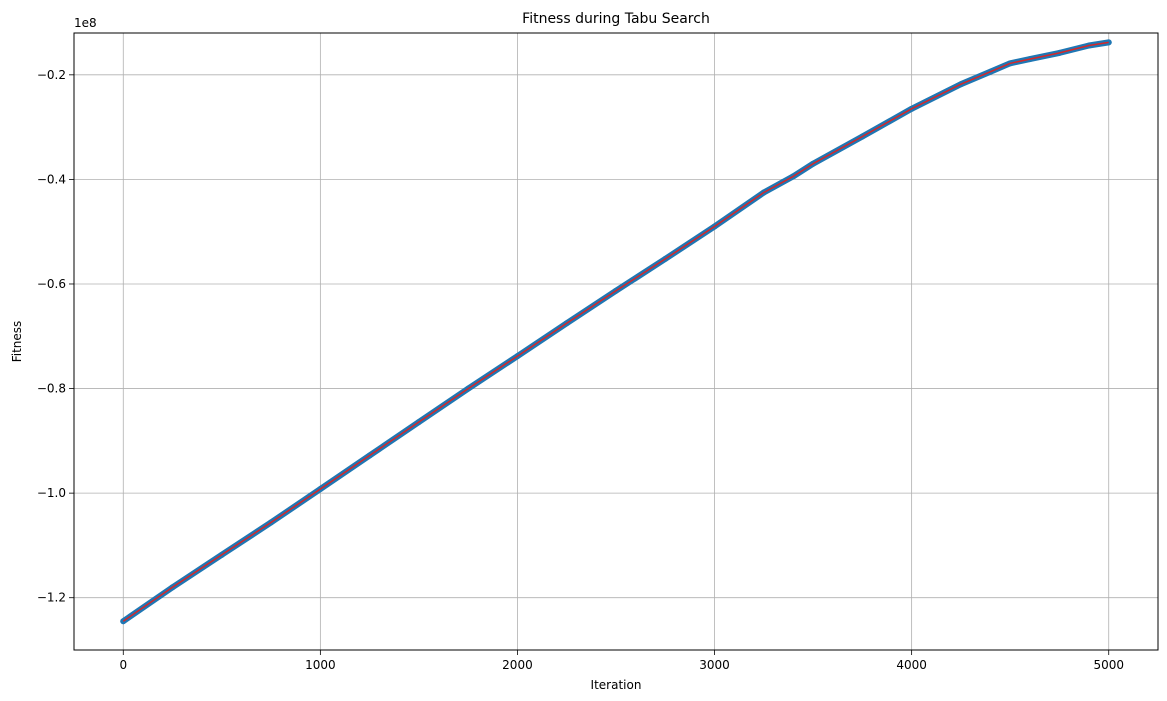 This screenshot has width=1167, height=701. Describe the element at coordinates (85, 23) in the screenshot. I see `y-offset-label: 1e8` at that location.